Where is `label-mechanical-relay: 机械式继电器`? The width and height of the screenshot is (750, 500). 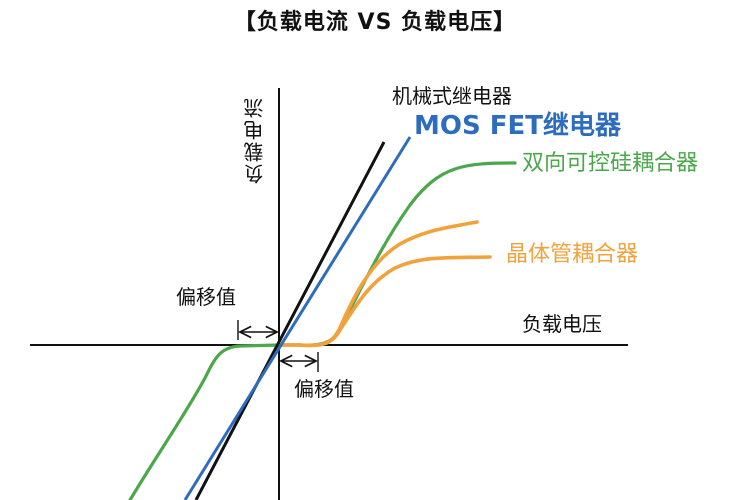
label-mechanical-relay: 机械式继电器 is located at coordinates (452, 96).